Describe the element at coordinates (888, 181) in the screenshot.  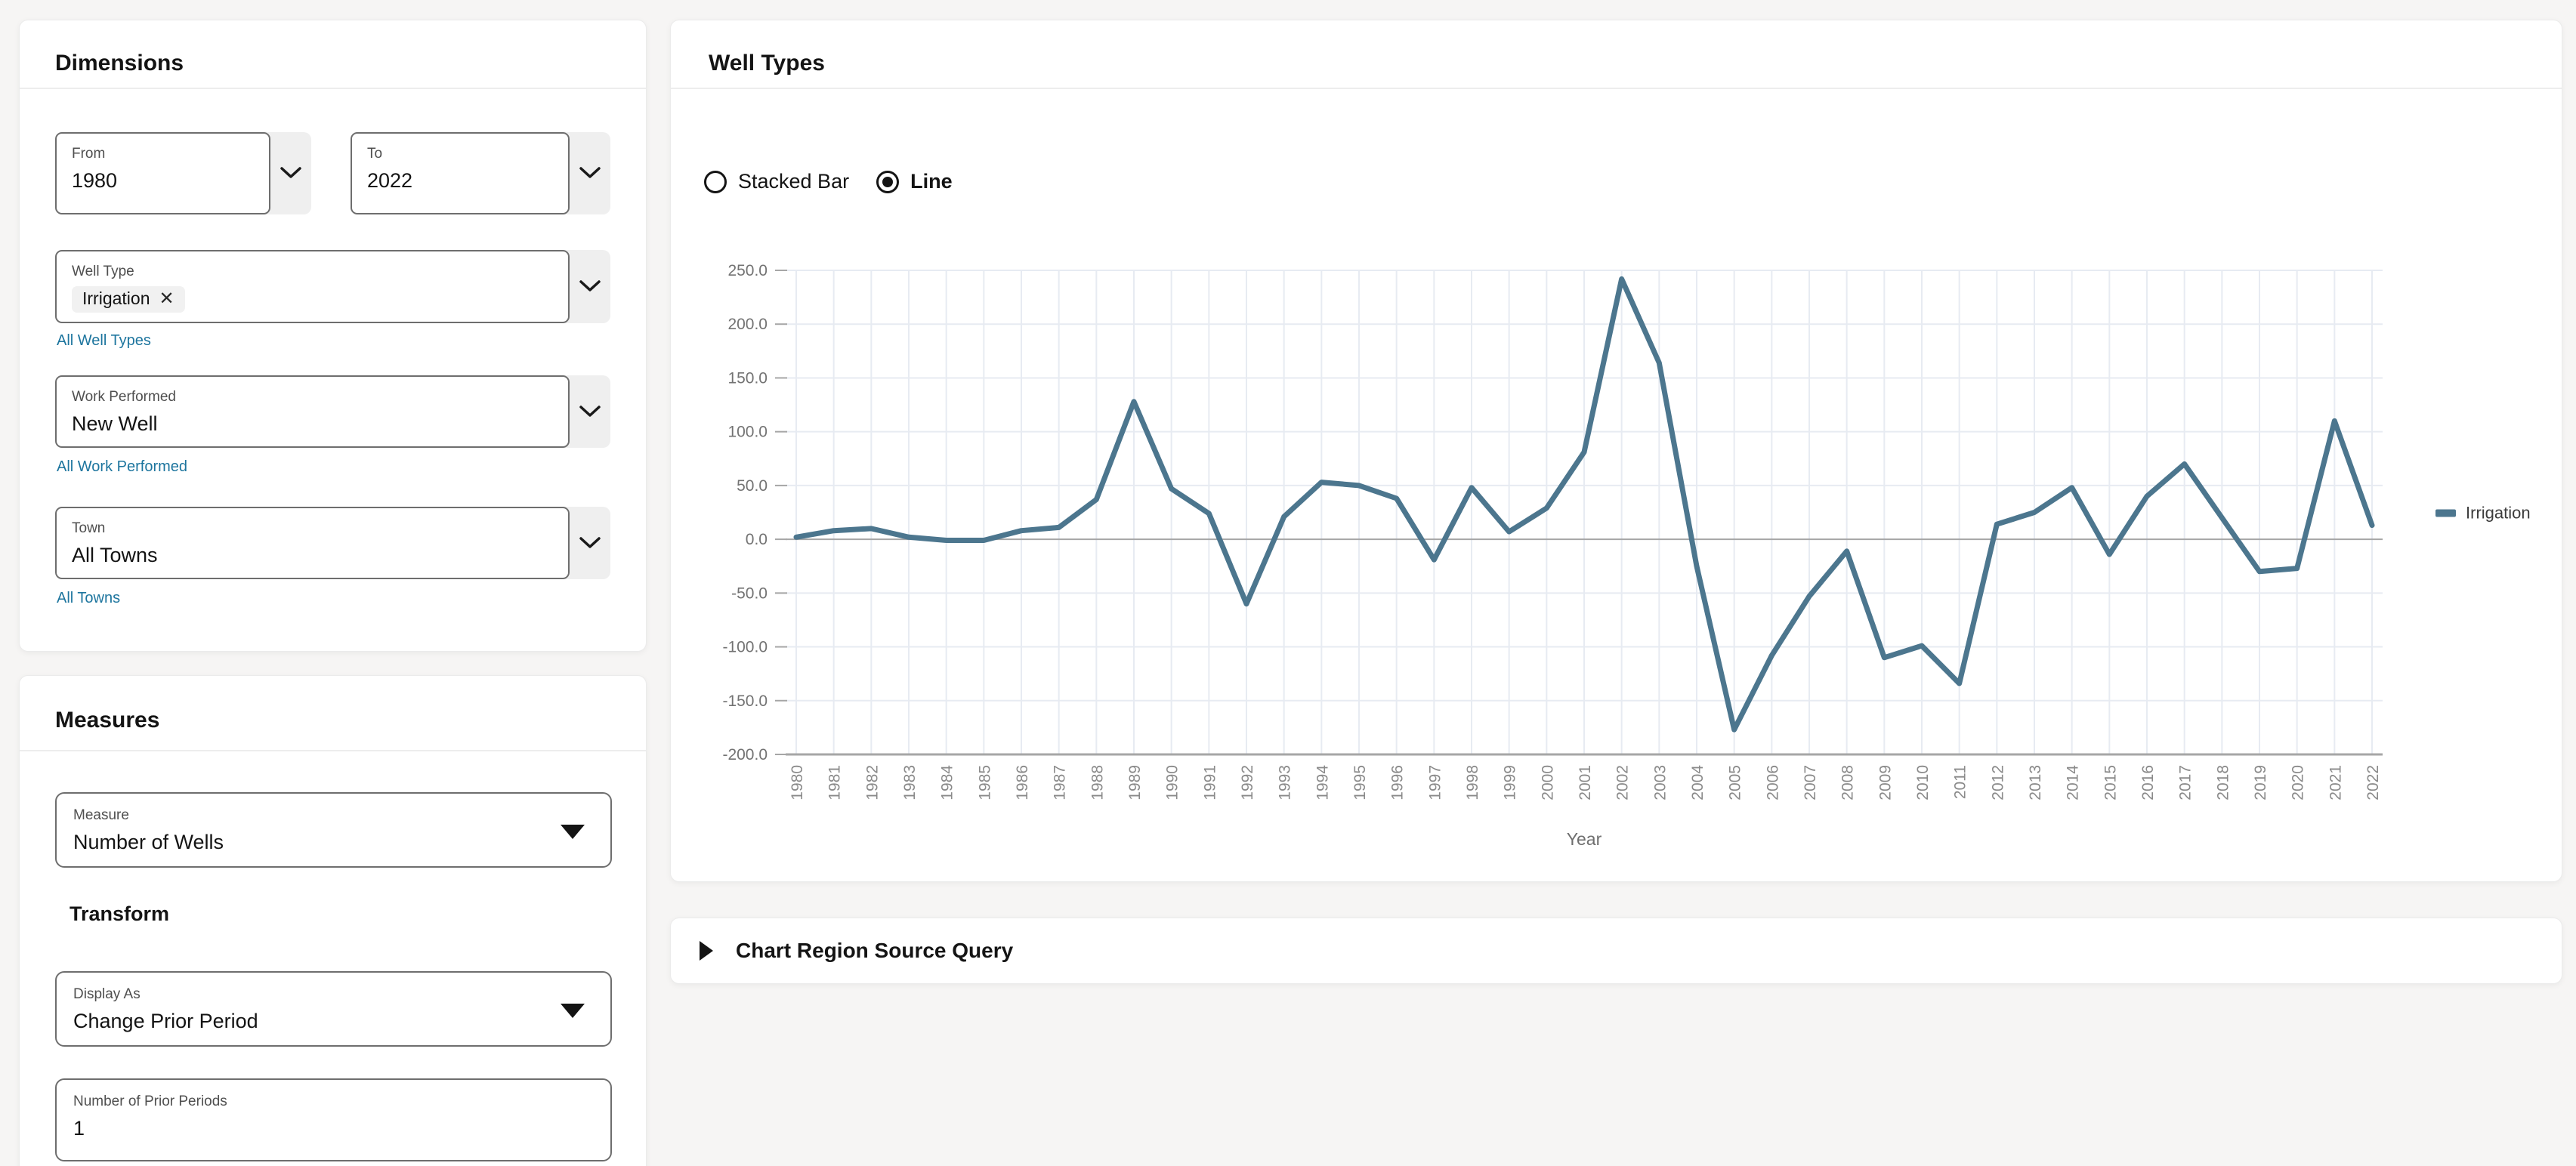
I see `line-radio` at that location.